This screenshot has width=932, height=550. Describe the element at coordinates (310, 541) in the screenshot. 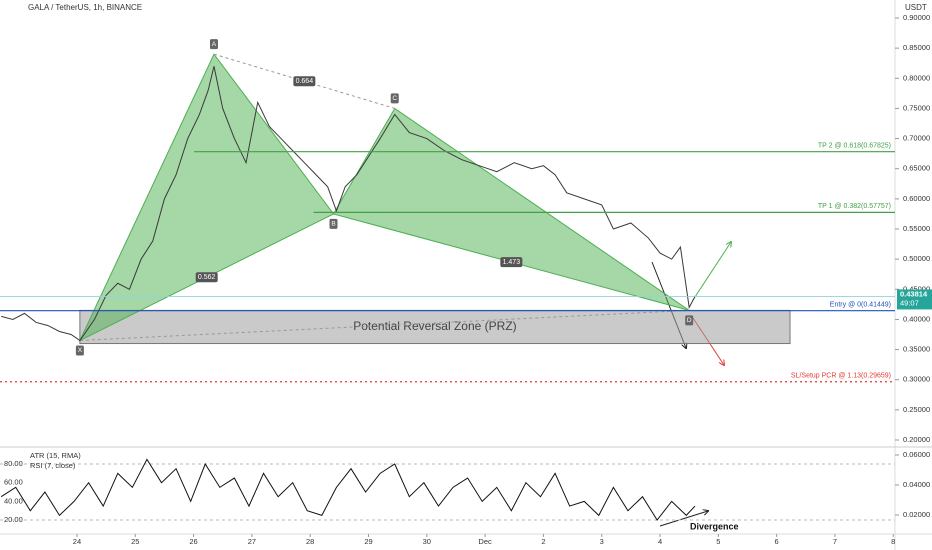

I see `x-tick-label: 28` at that location.